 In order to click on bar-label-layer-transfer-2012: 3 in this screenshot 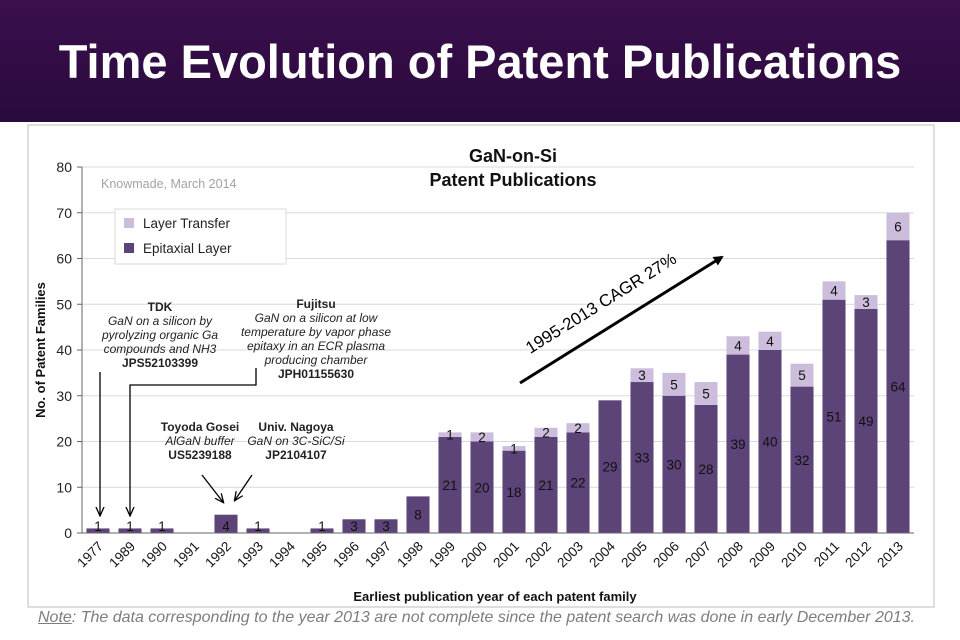, I will do `click(866, 302)`.